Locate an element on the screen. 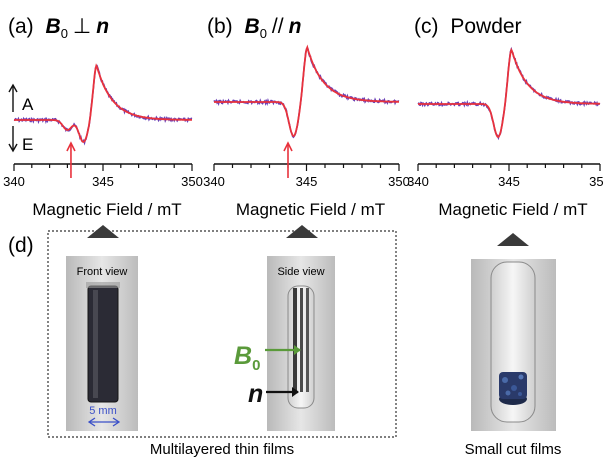 This screenshot has width=604, height=462. powder-photo is located at coordinates (513, 345).